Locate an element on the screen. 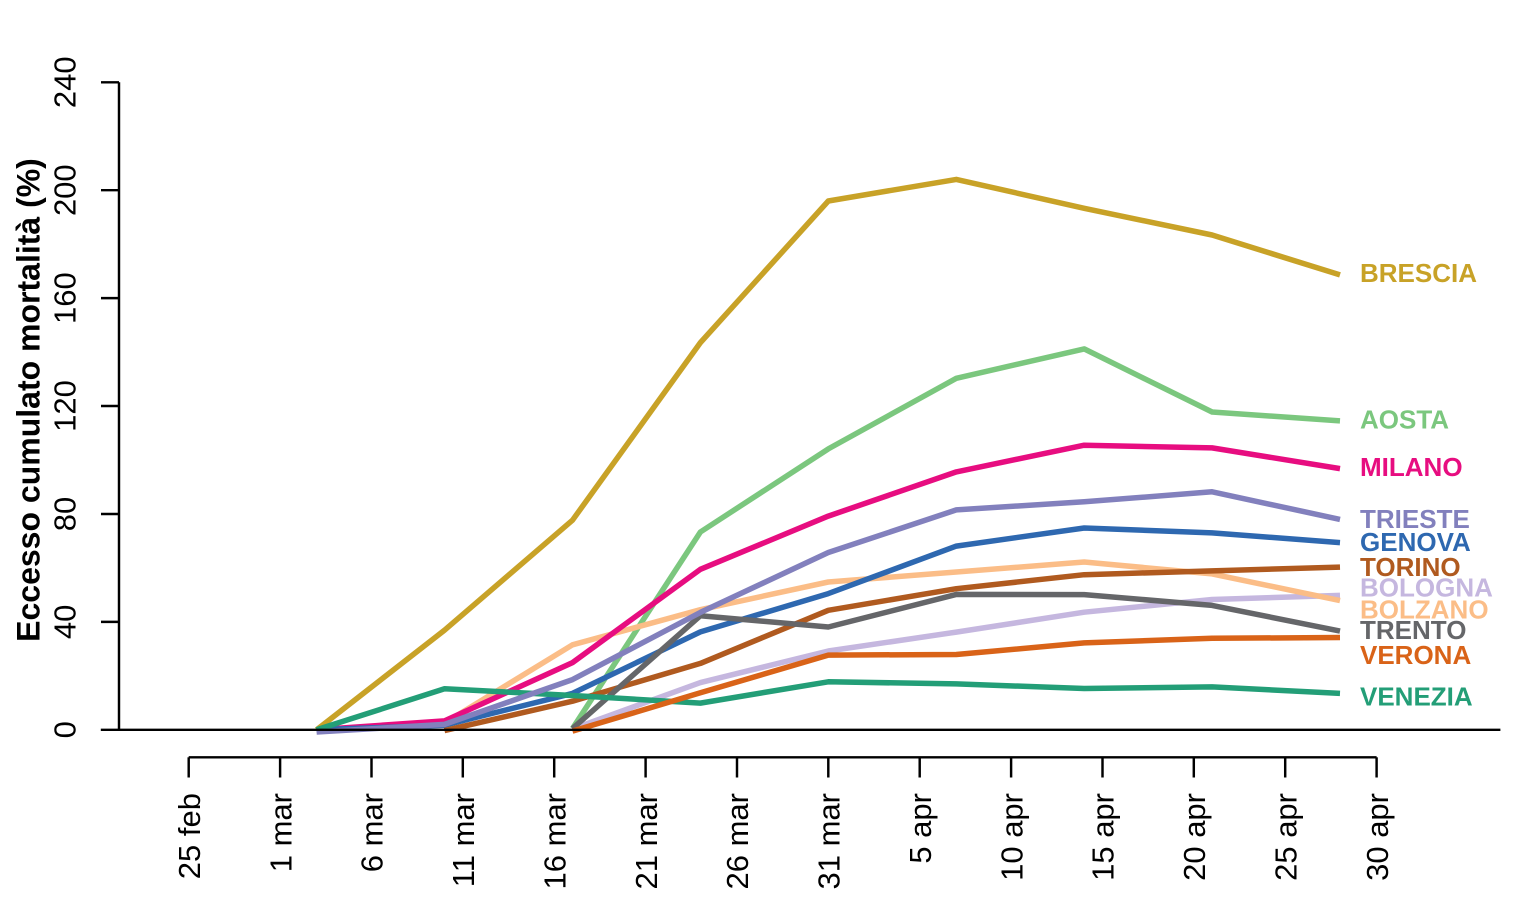 Image resolution: width=1528 pixels, height=908 pixels. svg-text: 15 apr is located at coordinates (1103, 837).